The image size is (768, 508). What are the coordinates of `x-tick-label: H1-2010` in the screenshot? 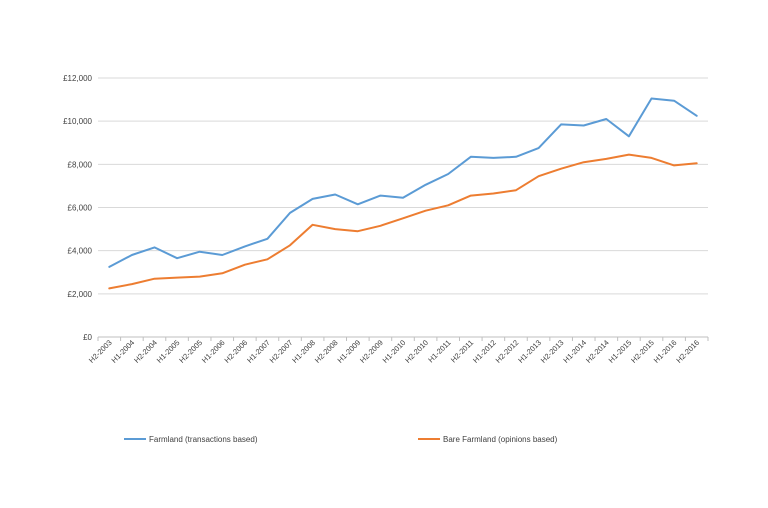 It's located at (394, 351).